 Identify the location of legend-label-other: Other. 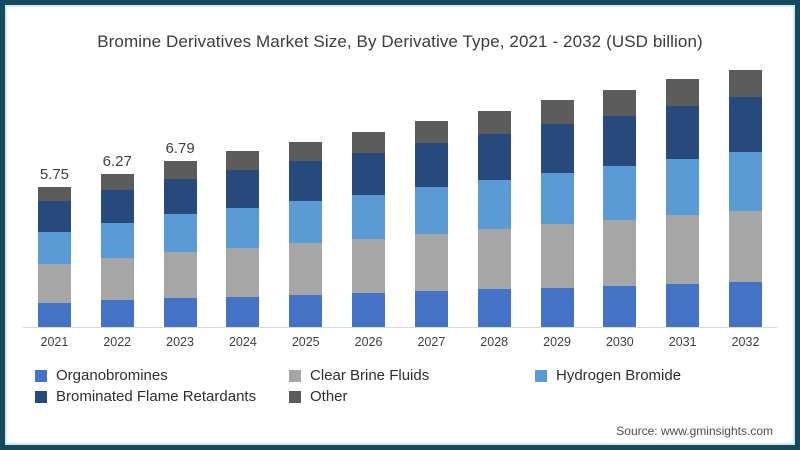
(329, 396).